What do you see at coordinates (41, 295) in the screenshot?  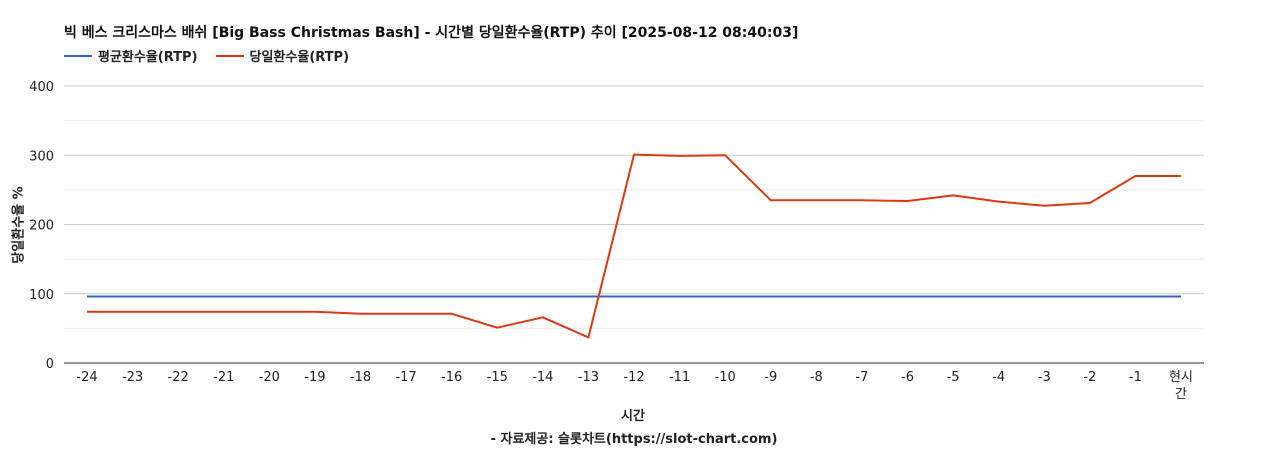 I see `y-tick-label: 100` at bounding box center [41, 295].